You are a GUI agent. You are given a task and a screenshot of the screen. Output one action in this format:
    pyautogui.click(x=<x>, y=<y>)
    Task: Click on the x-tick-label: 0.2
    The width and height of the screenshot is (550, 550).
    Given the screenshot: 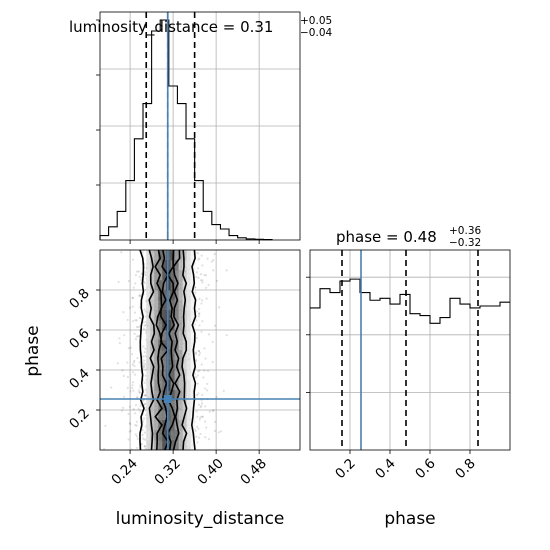 What is the action you would take?
    pyautogui.click(x=345, y=469)
    